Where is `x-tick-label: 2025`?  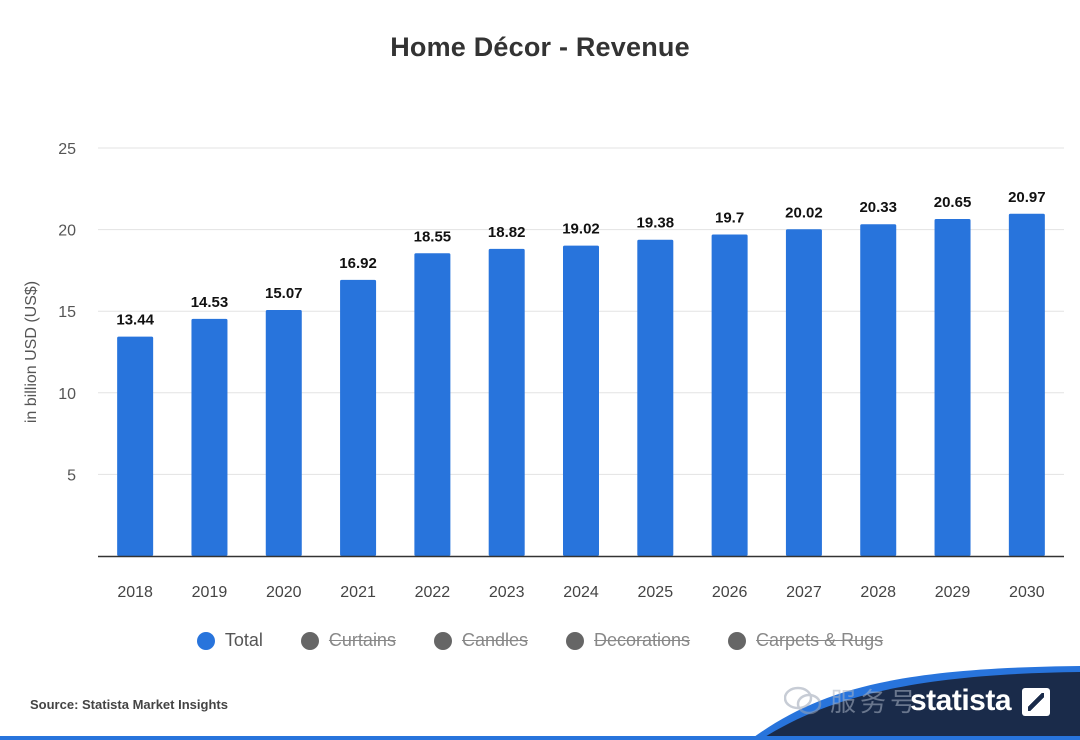
x-tick-label: 2025 is located at coordinates (656, 592).